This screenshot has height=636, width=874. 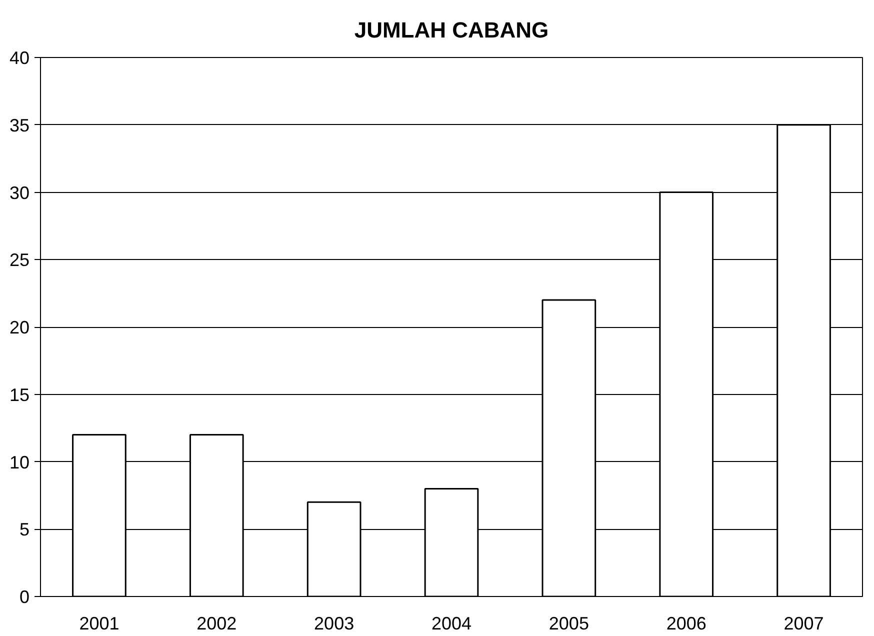 What do you see at coordinates (451, 30) in the screenshot?
I see `chart-title: JUMLAH CABANG` at bounding box center [451, 30].